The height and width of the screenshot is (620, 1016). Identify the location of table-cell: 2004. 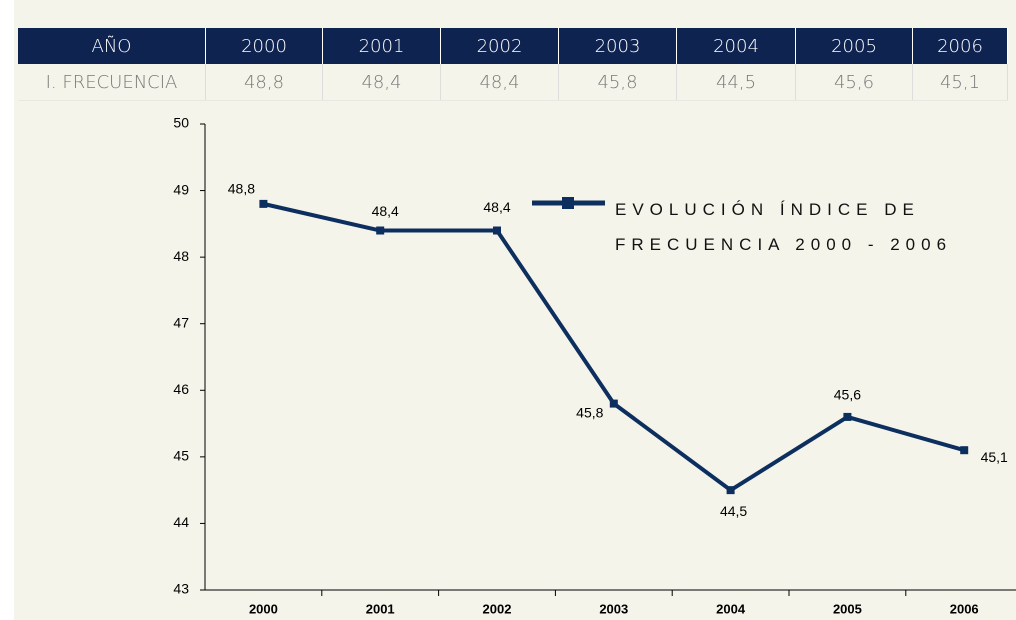
(736, 46).